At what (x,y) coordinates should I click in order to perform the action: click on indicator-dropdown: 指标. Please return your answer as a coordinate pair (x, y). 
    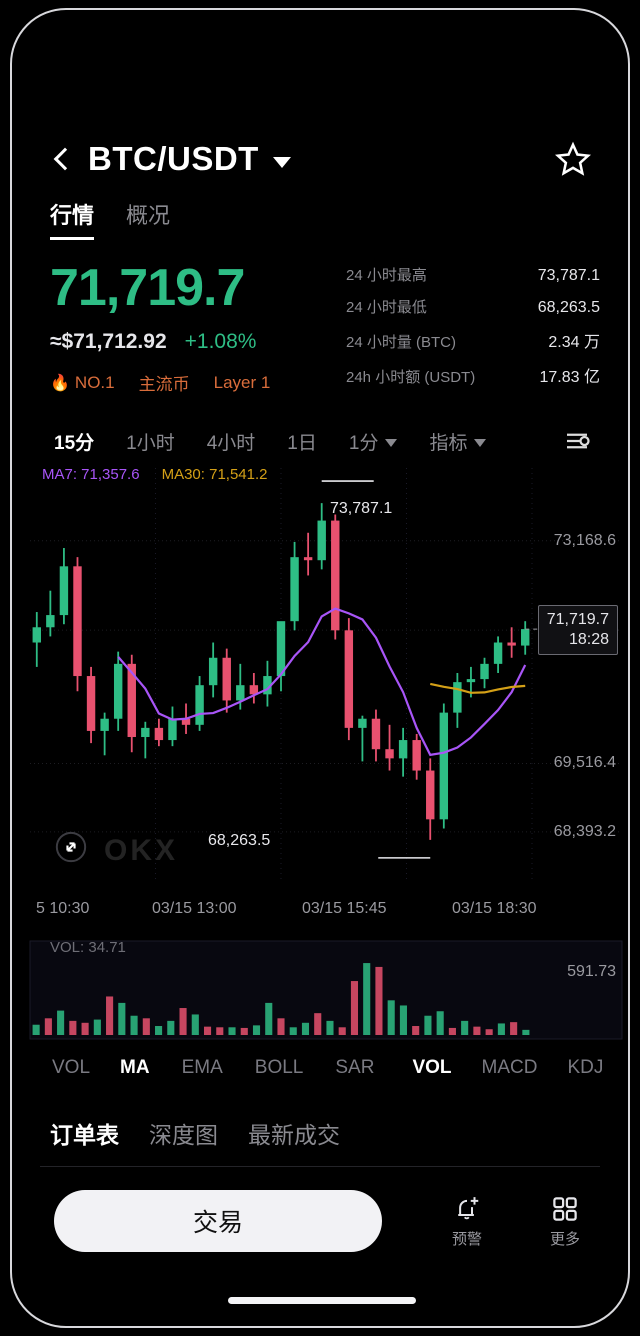
    Looking at the image, I should click on (458, 441).